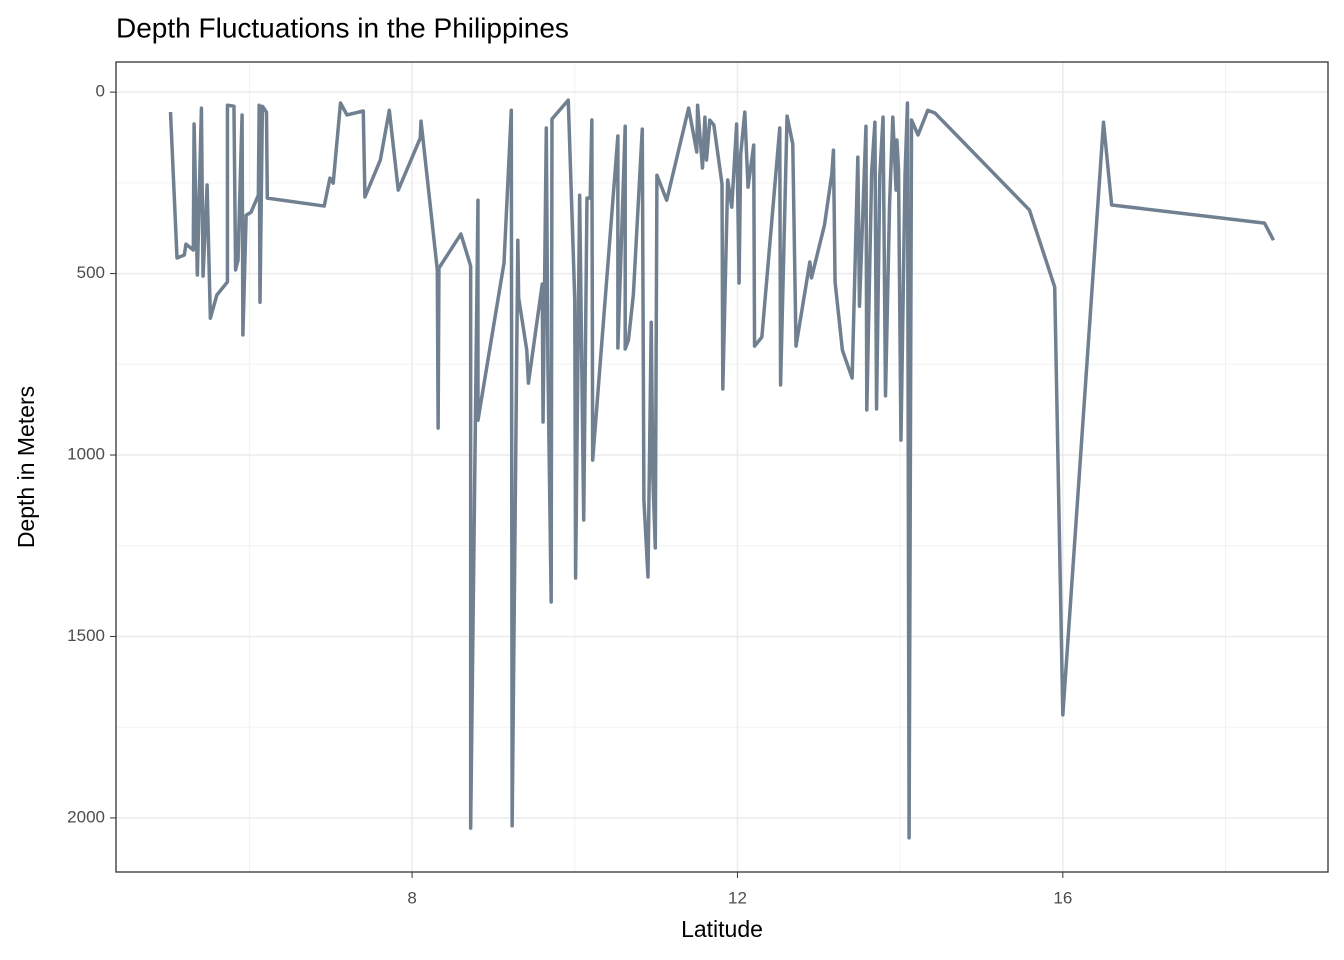 This screenshot has height=960, width=1344. I want to click on y-tick-label: 2000, so click(86, 816).